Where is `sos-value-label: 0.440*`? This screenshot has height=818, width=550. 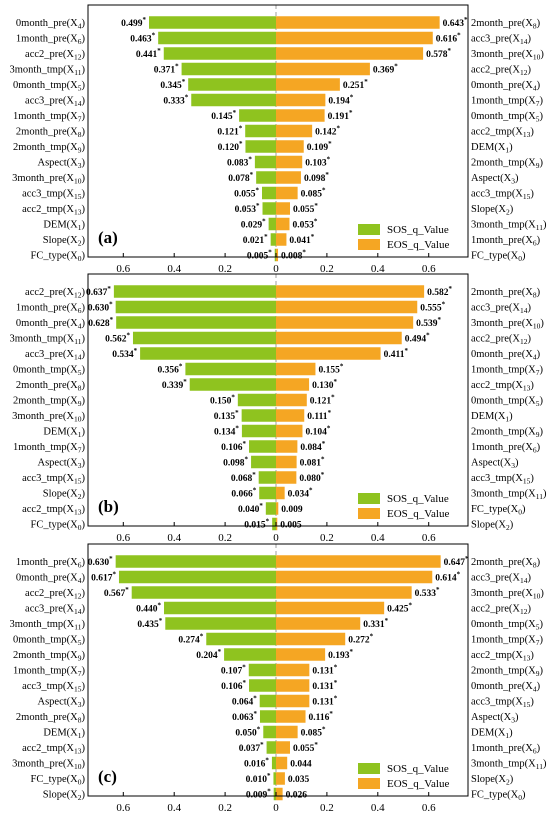 sos-value-label: 0.440* is located at coordinates (148, 608).